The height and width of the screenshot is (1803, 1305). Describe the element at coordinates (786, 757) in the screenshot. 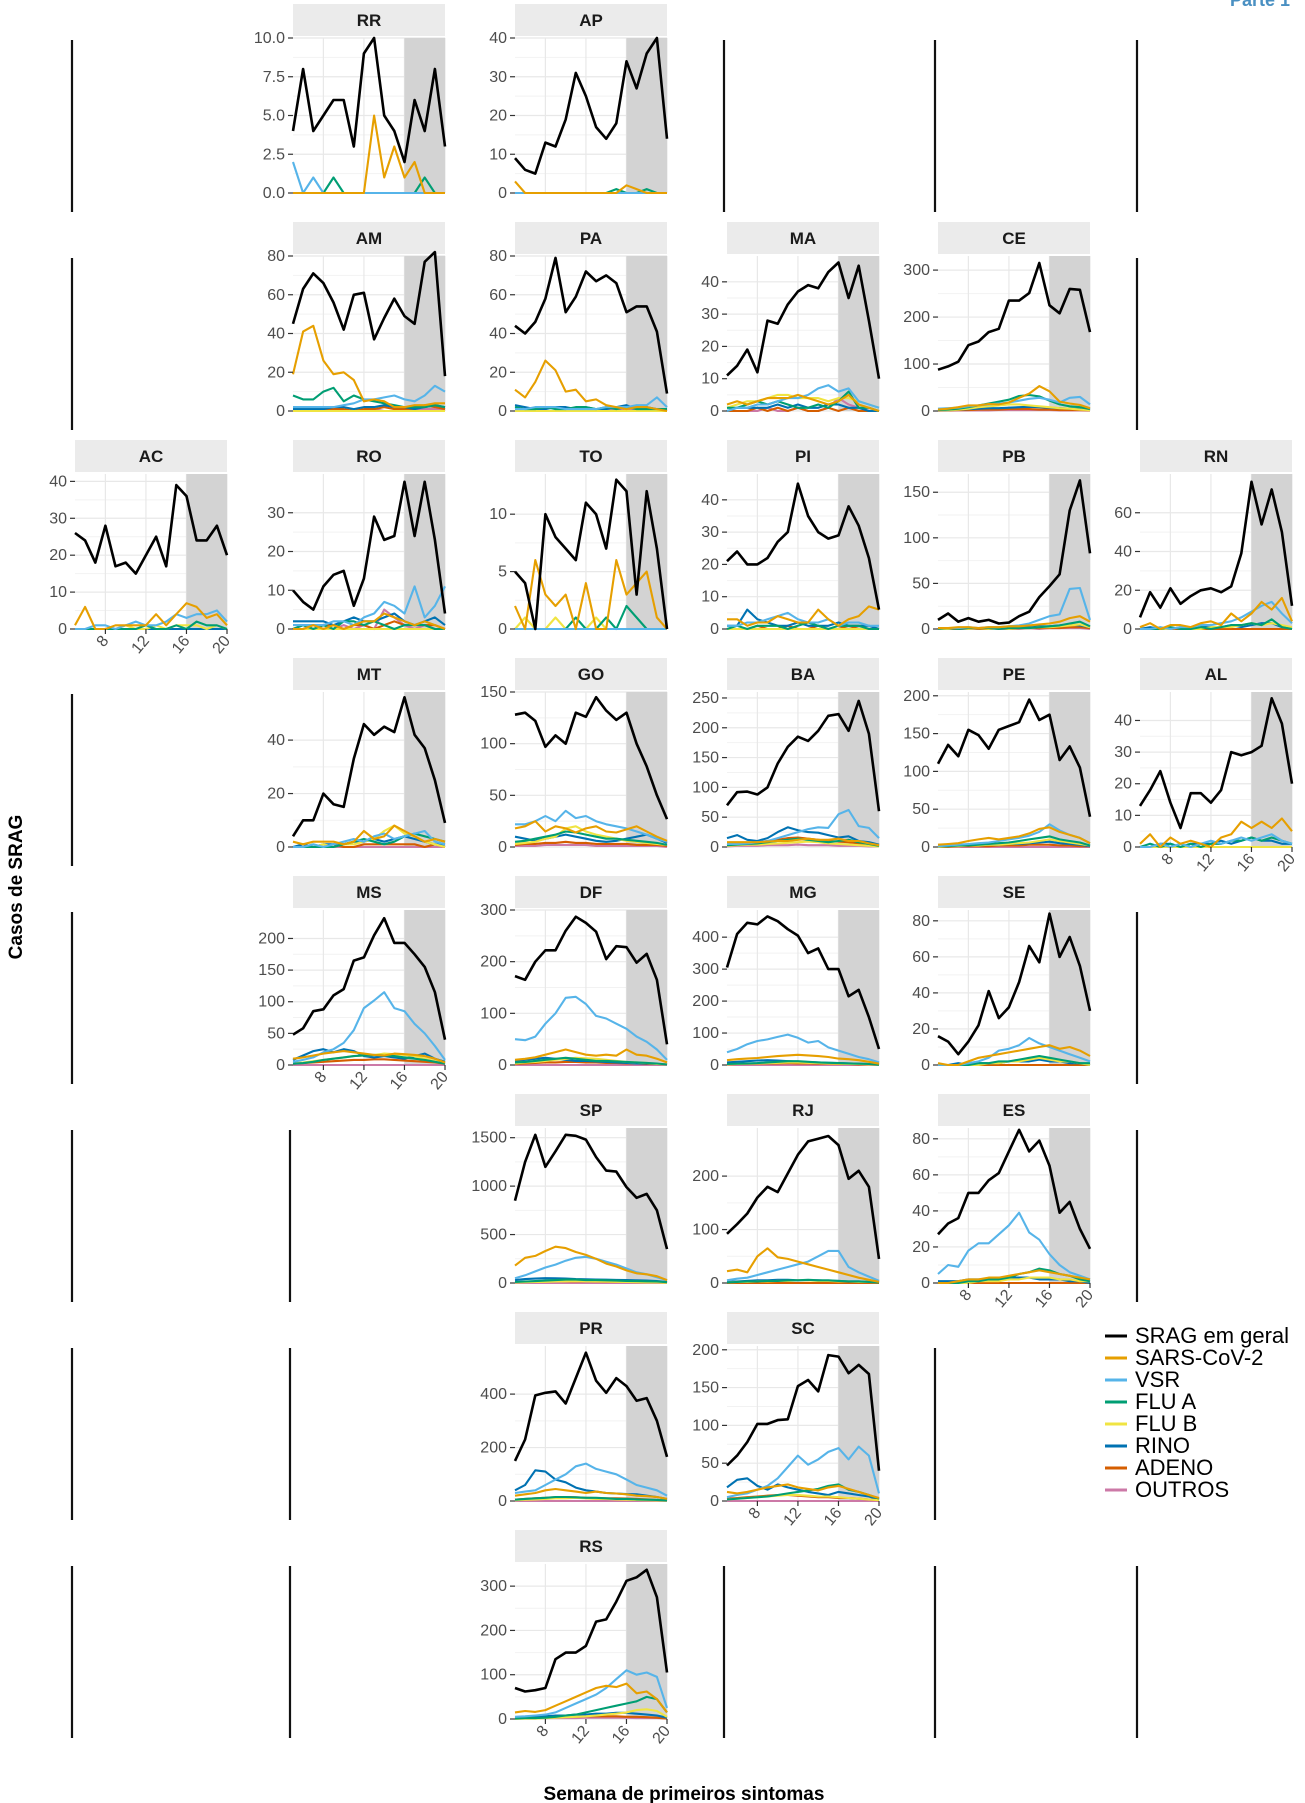

I see `panel-ba: BA 0 50 100 150 200 250` at that location.